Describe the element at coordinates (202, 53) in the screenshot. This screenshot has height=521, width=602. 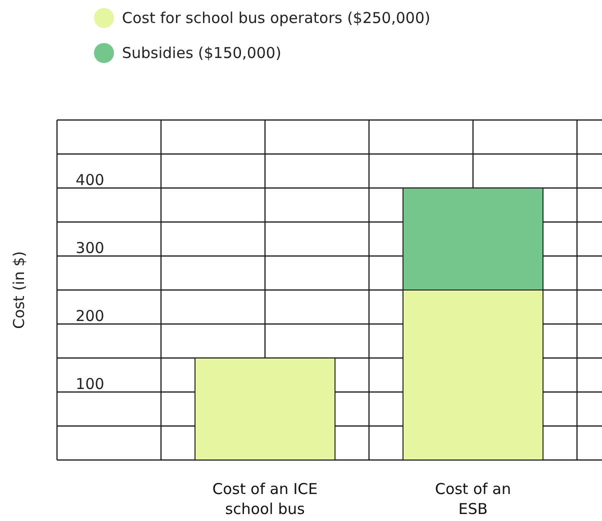
I see `legend-label: Subsidies ($150,000)` at that location.